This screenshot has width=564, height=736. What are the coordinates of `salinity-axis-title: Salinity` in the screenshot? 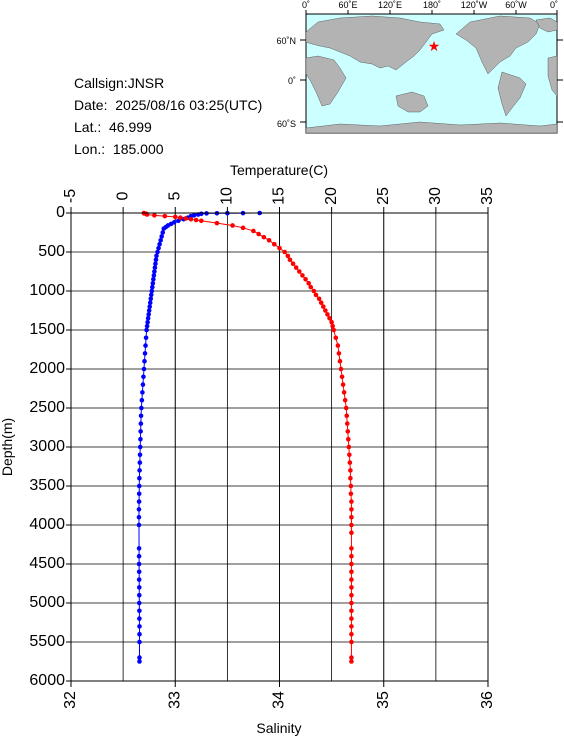 It's located at (278, 728).